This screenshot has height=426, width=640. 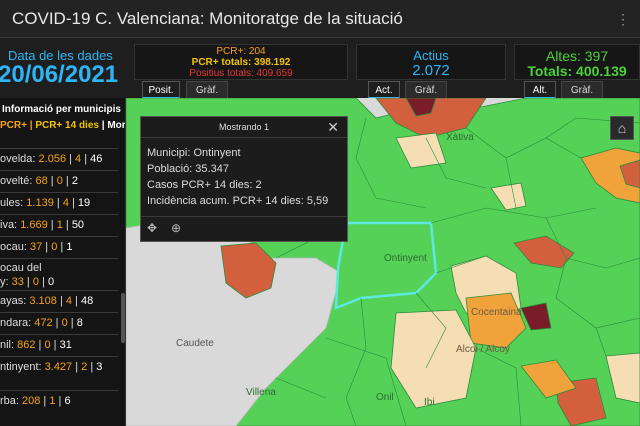 I want to click on date-value: 20/06/2021, so click(x=59, y=74).